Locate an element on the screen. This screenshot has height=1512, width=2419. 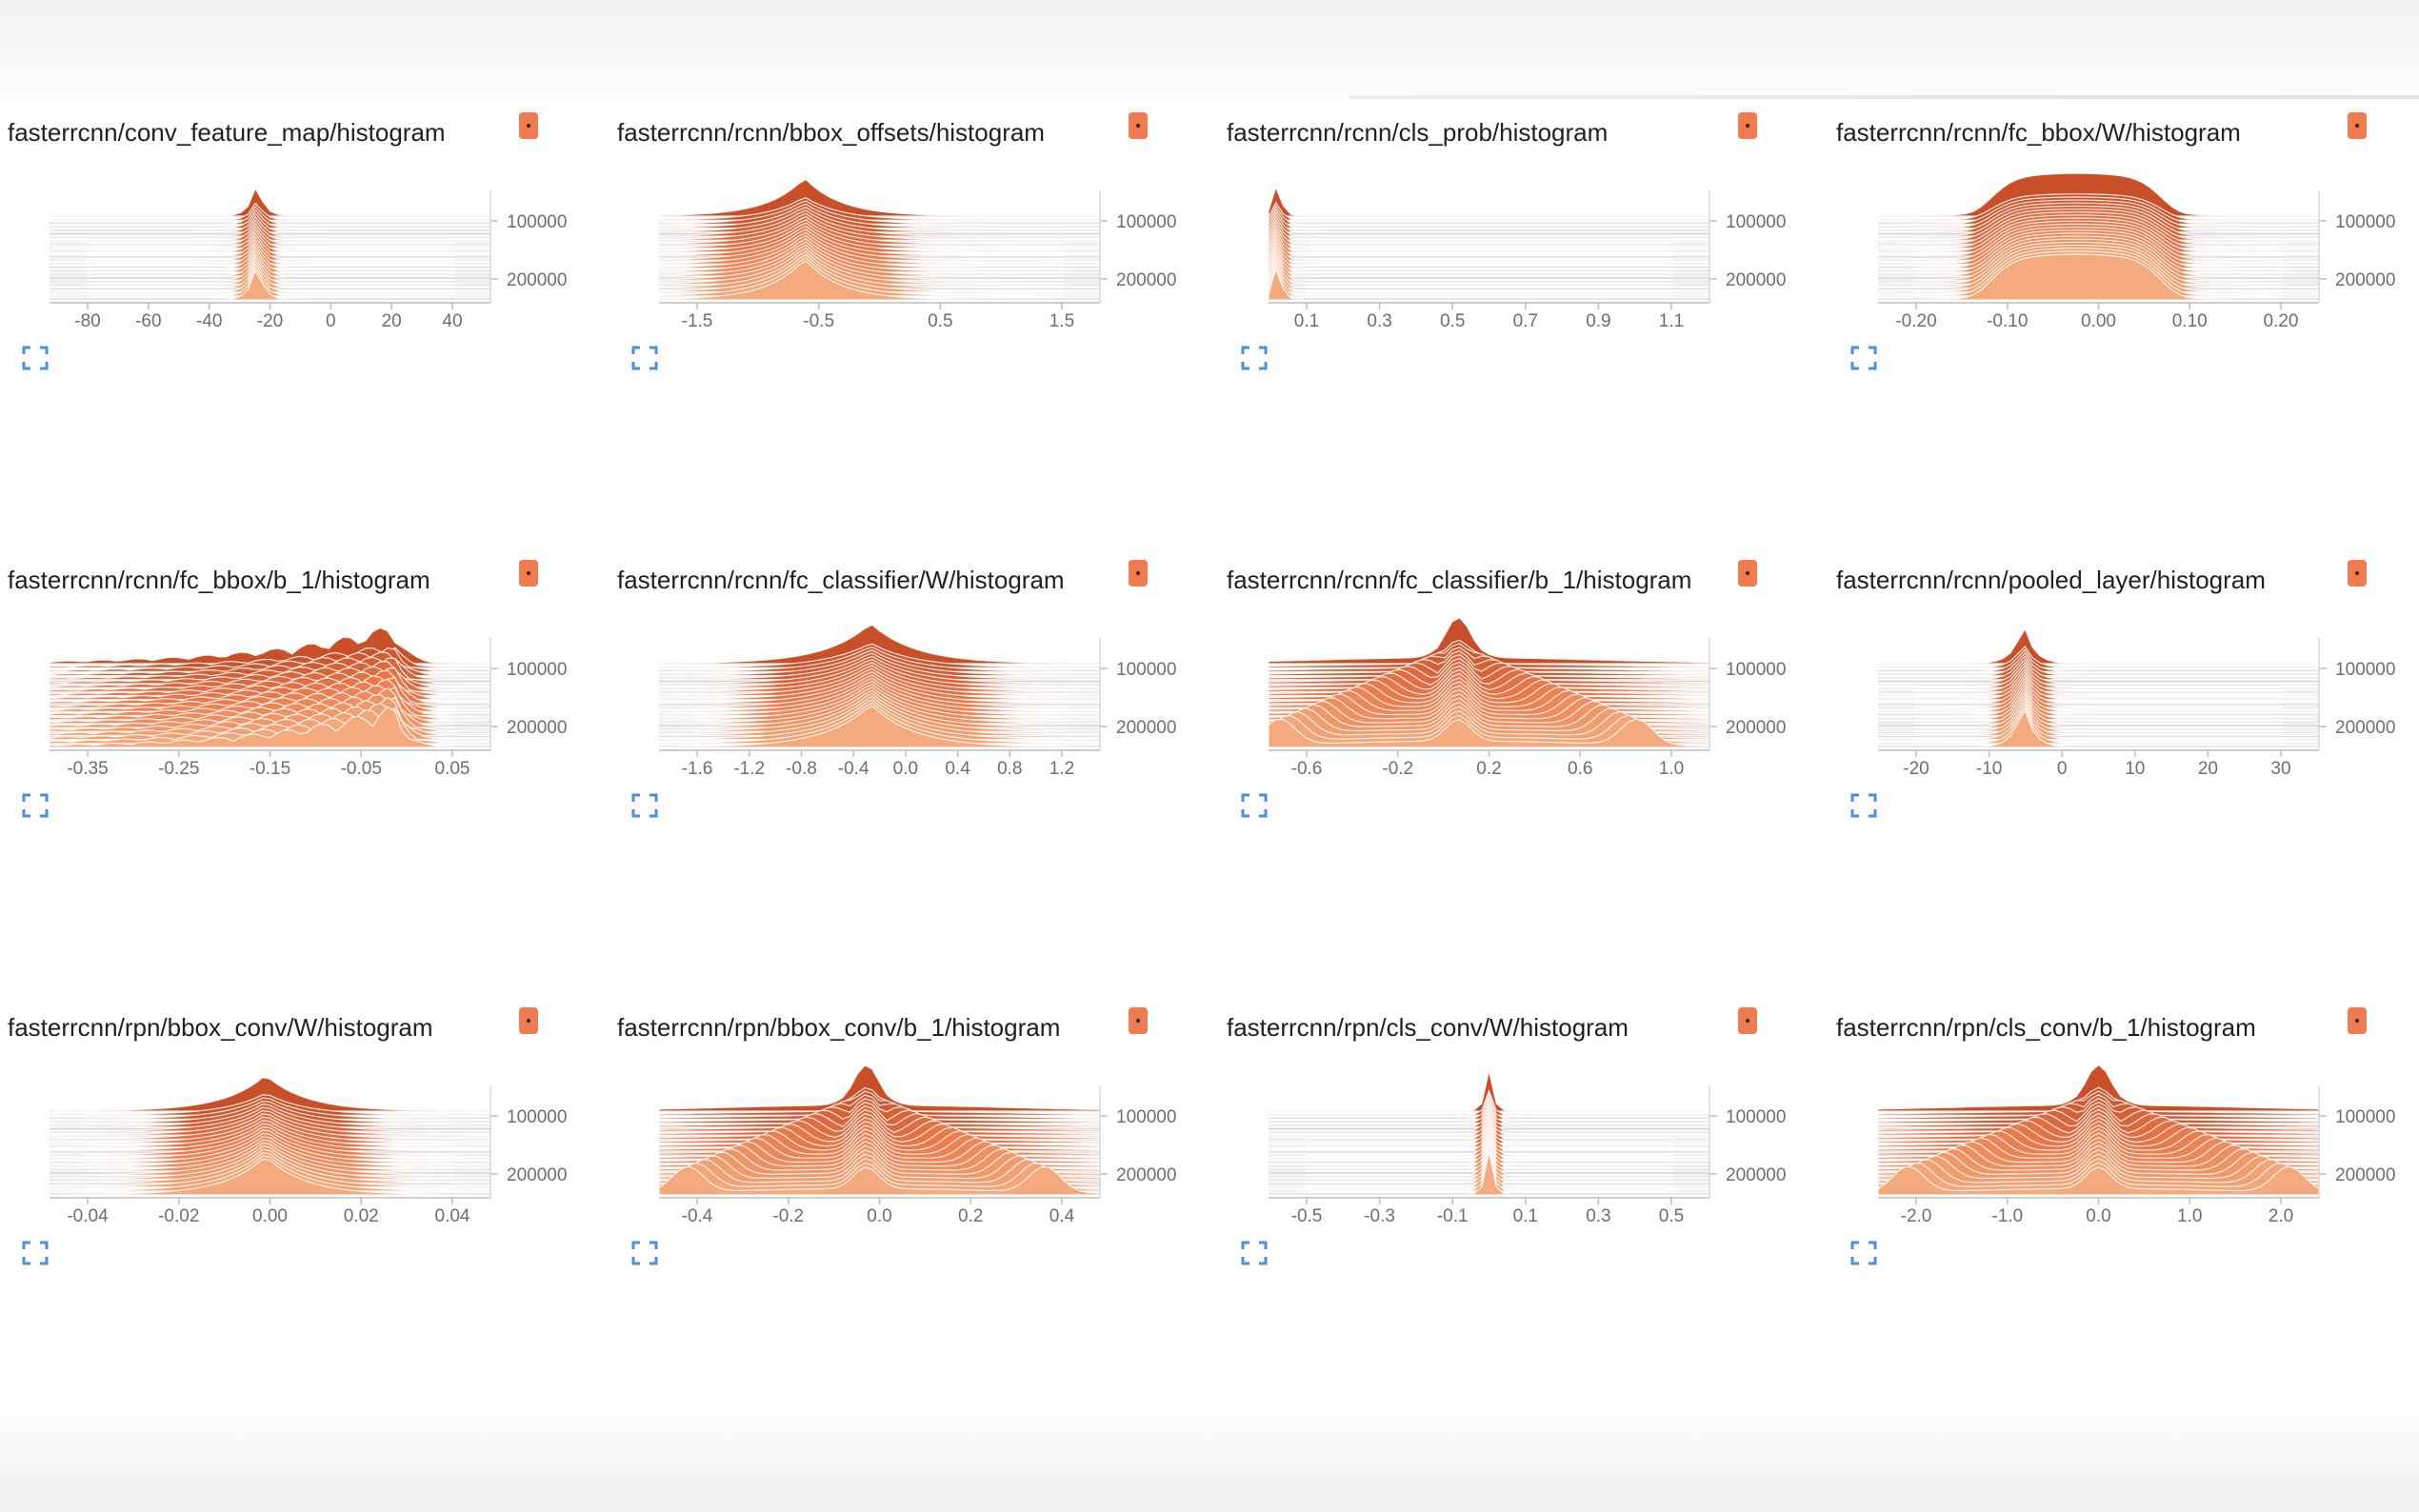
x-tick-label: -0.2 is located at coordinates (1397, 769).